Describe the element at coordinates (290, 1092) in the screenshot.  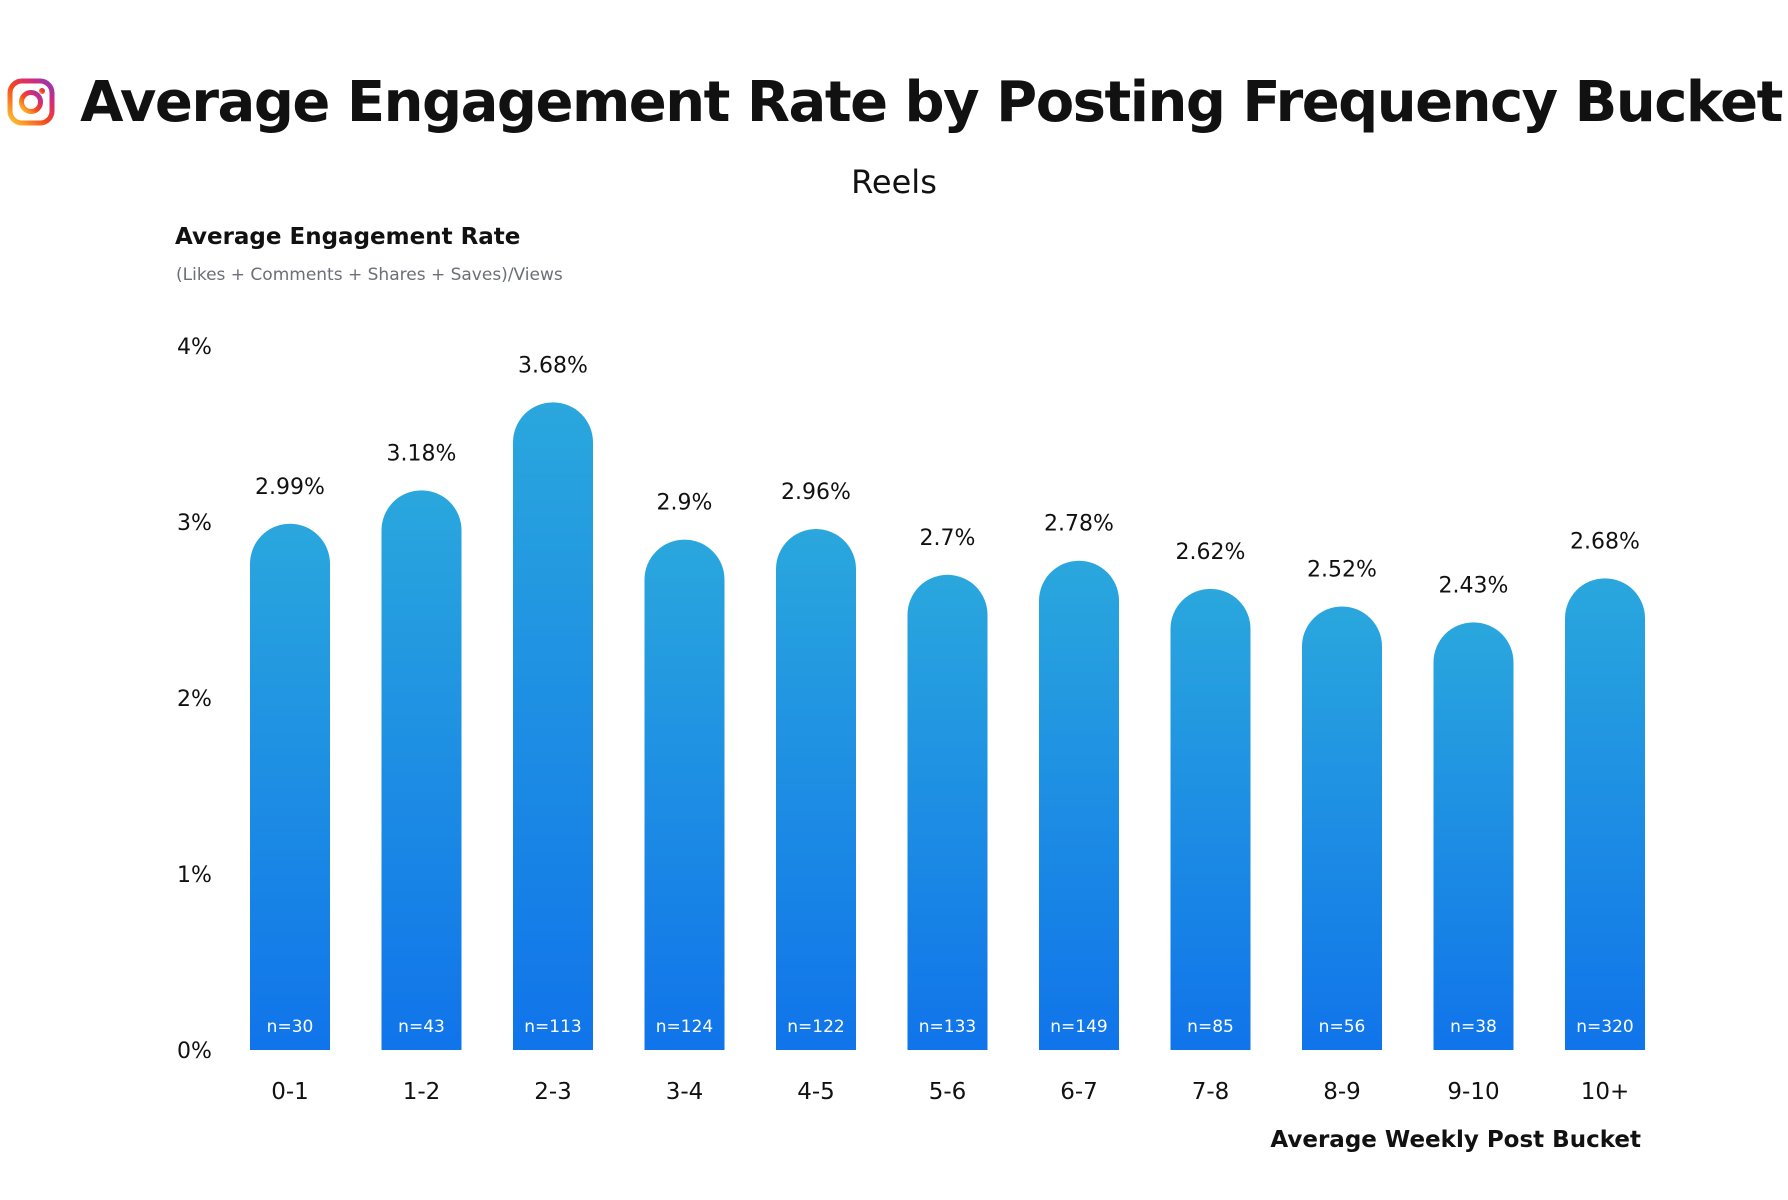
I see `x-tick-label: 0-1` at that location.